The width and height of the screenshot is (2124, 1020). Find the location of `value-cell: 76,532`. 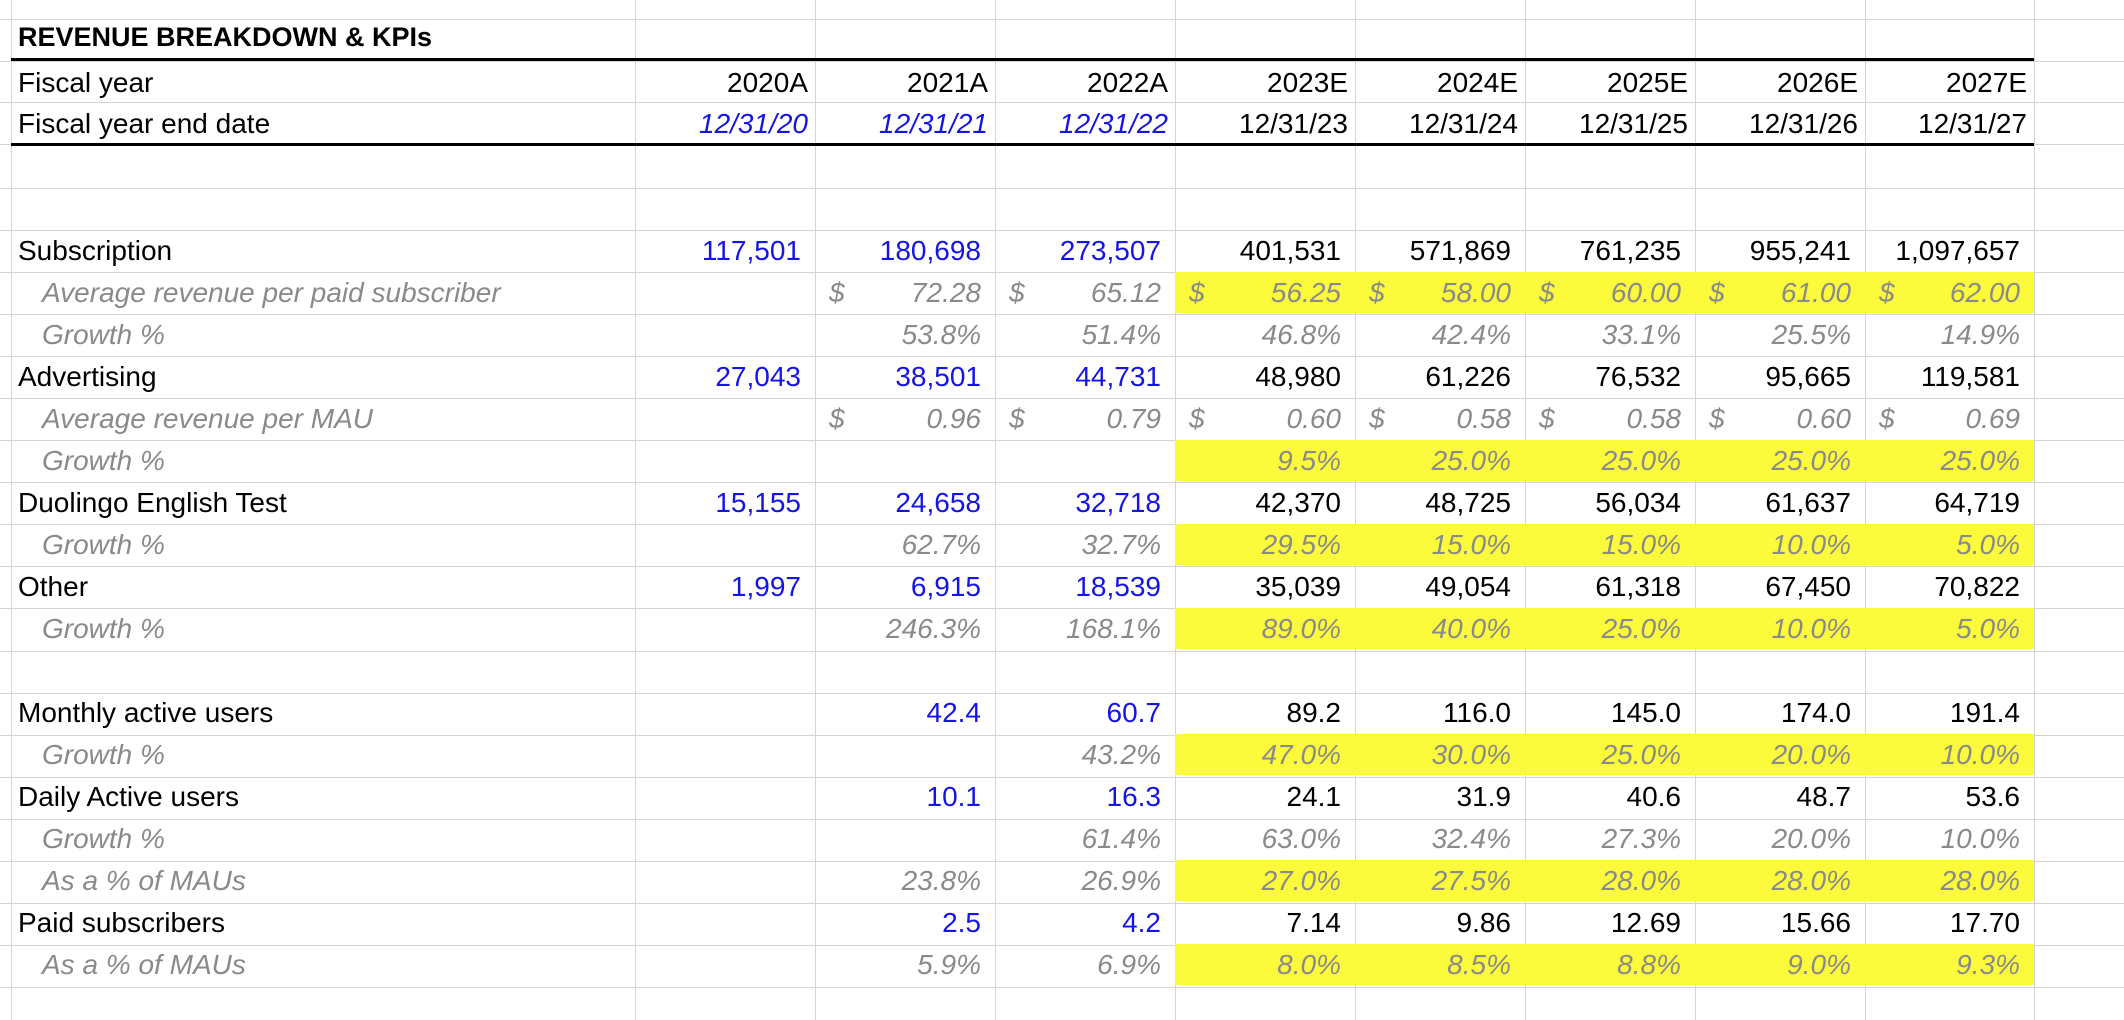

value-cell: 76,532 is located at coordinates (1638, 376).